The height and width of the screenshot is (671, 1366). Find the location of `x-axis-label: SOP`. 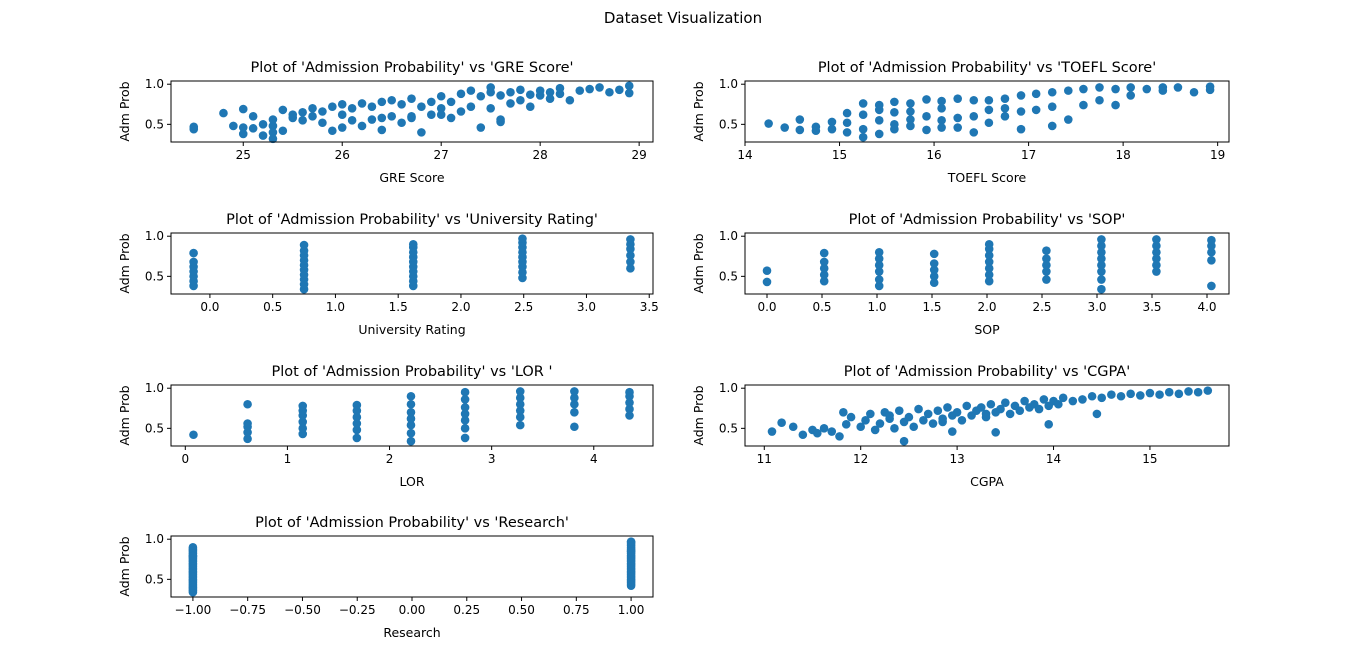

x-axis-label: SOP is located at coordinates (987, 329).